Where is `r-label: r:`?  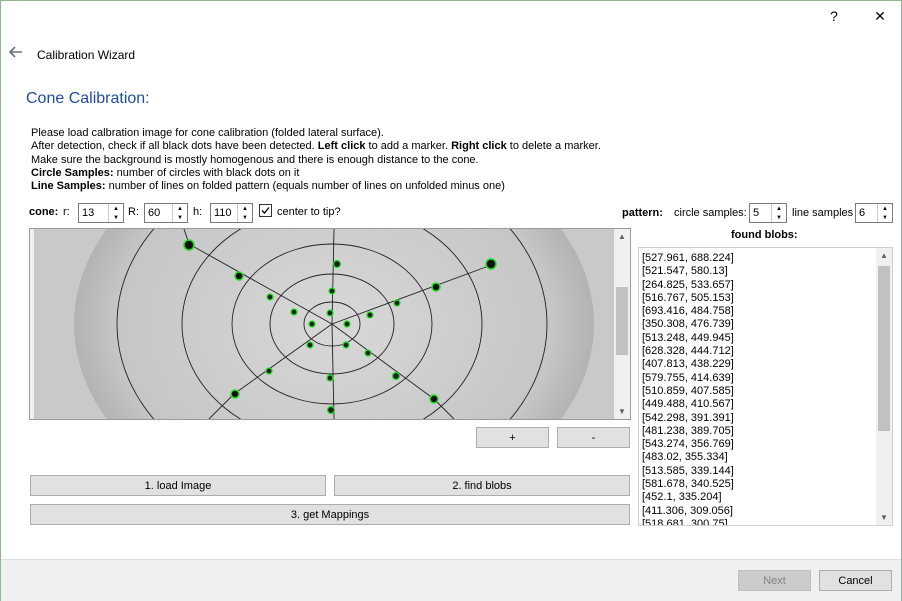
r-label: r: is located at coordinates (66, 212).